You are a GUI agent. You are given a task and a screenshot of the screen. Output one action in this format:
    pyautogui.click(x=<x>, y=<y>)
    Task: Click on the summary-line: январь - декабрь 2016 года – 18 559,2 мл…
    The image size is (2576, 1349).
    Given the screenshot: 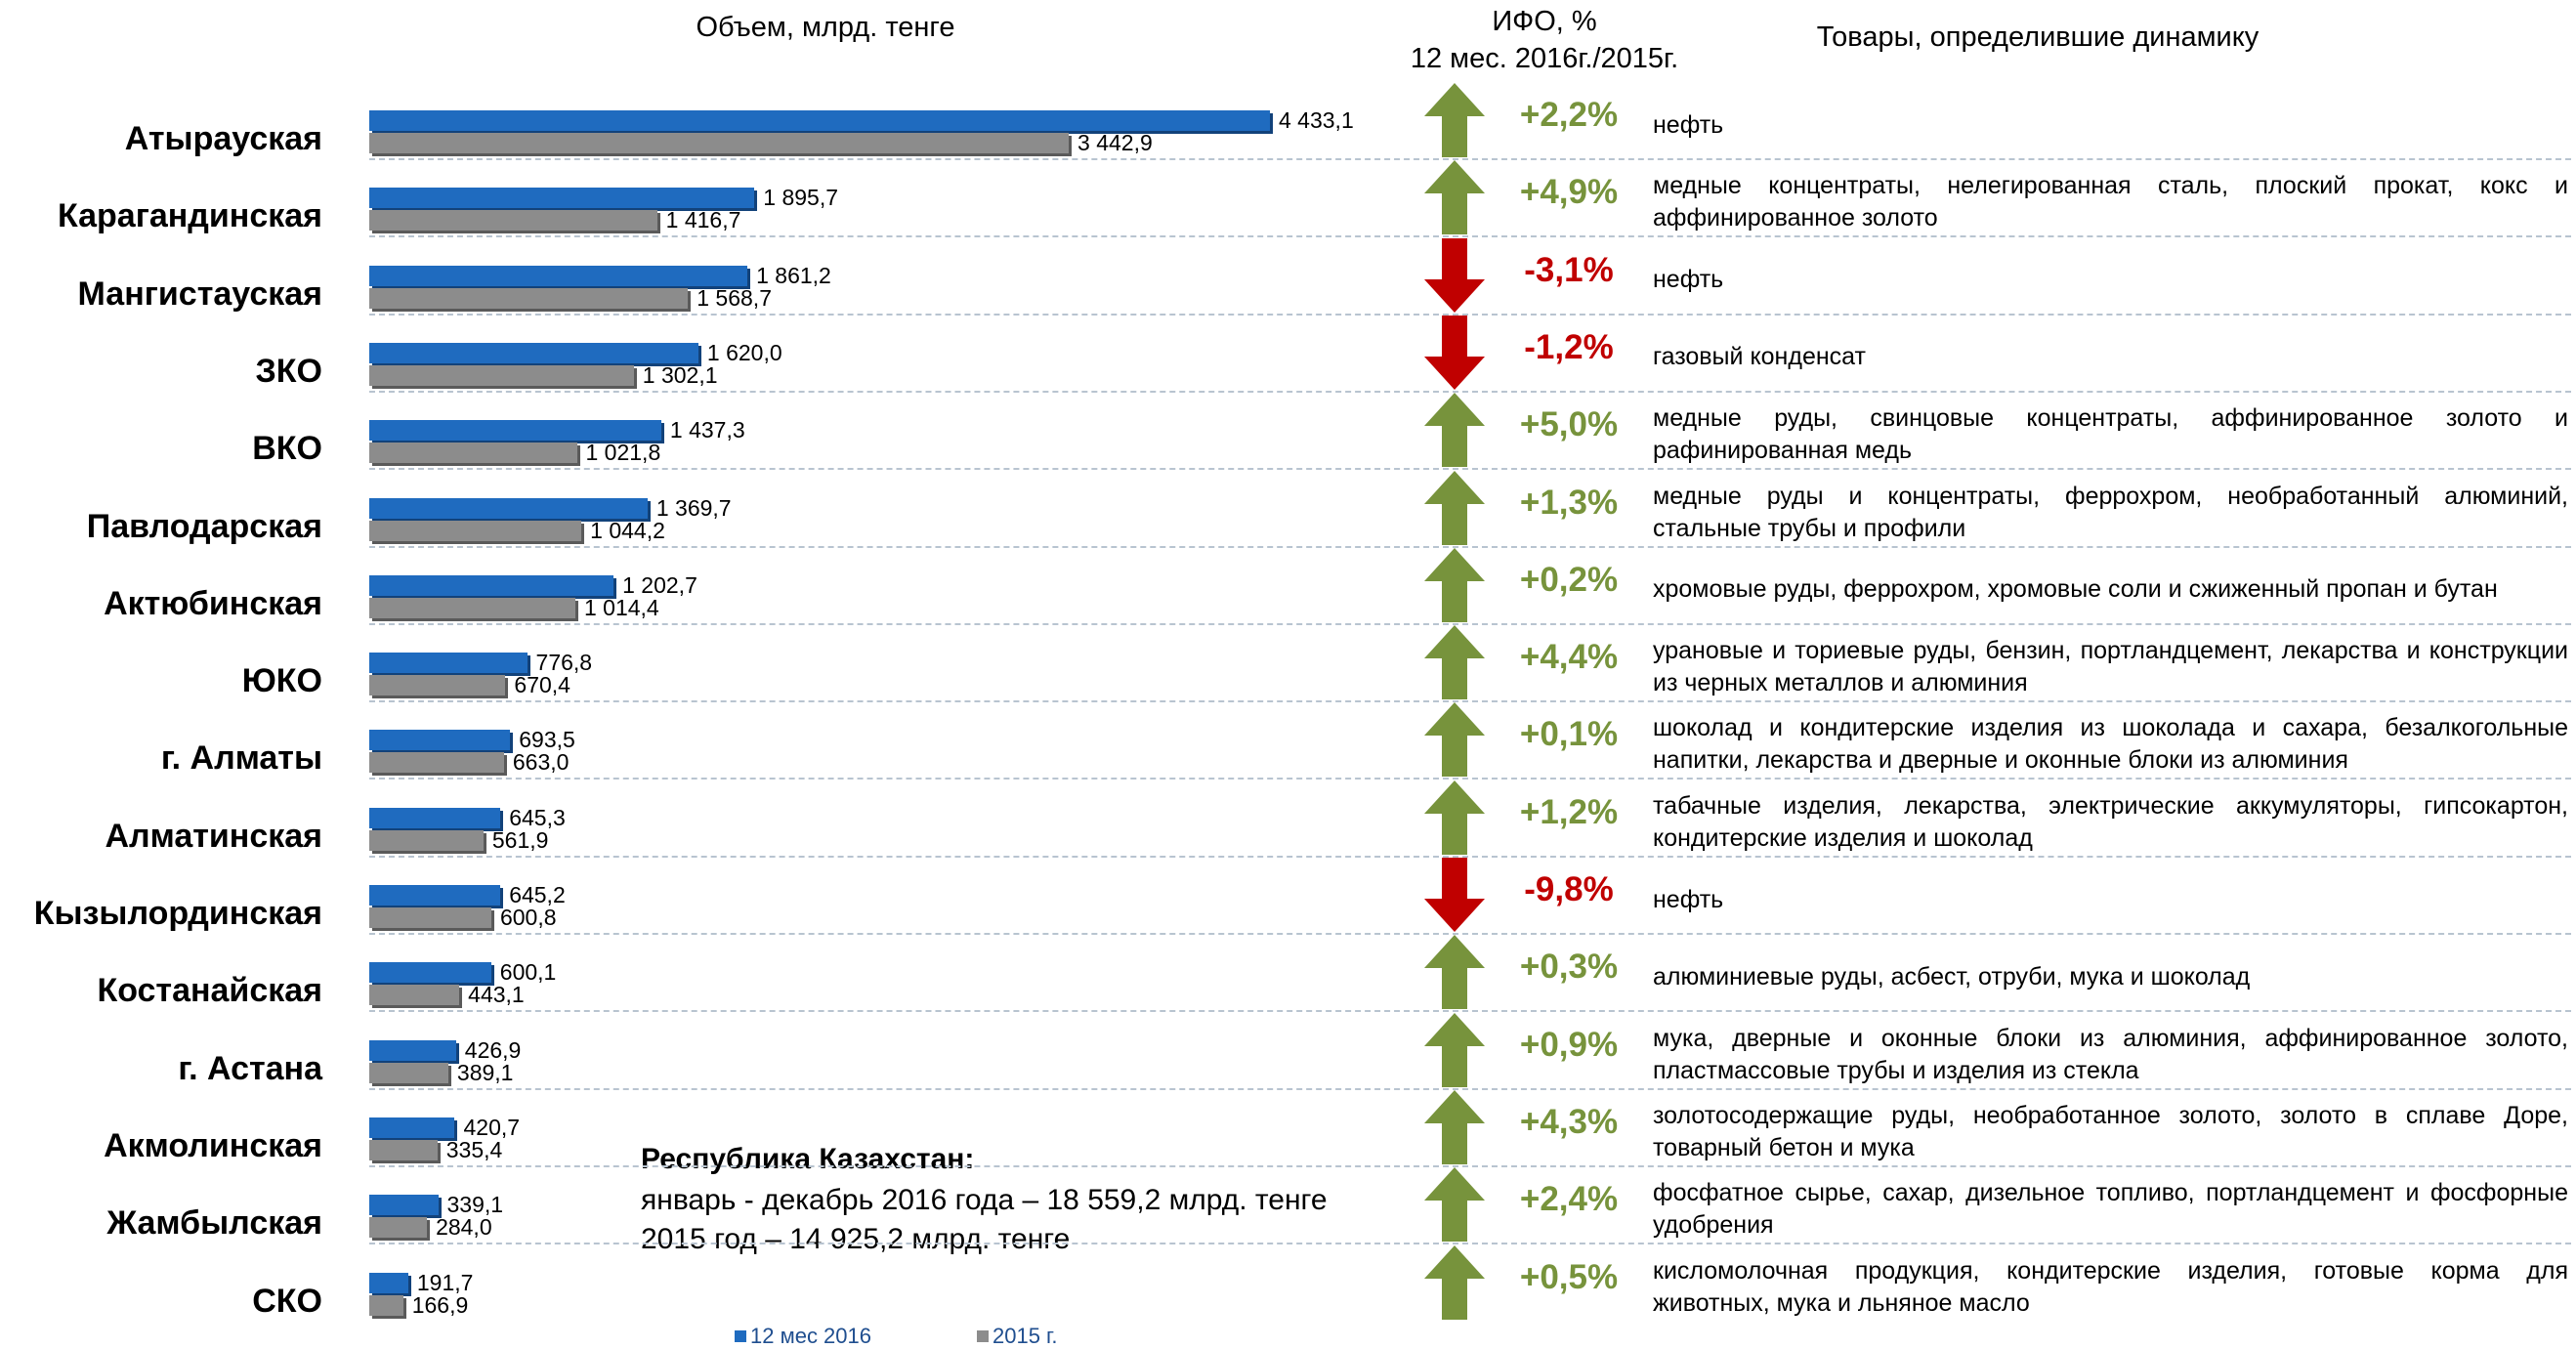 What is the action you would take?
    pyautogui.click(x=984, y=1200)
    